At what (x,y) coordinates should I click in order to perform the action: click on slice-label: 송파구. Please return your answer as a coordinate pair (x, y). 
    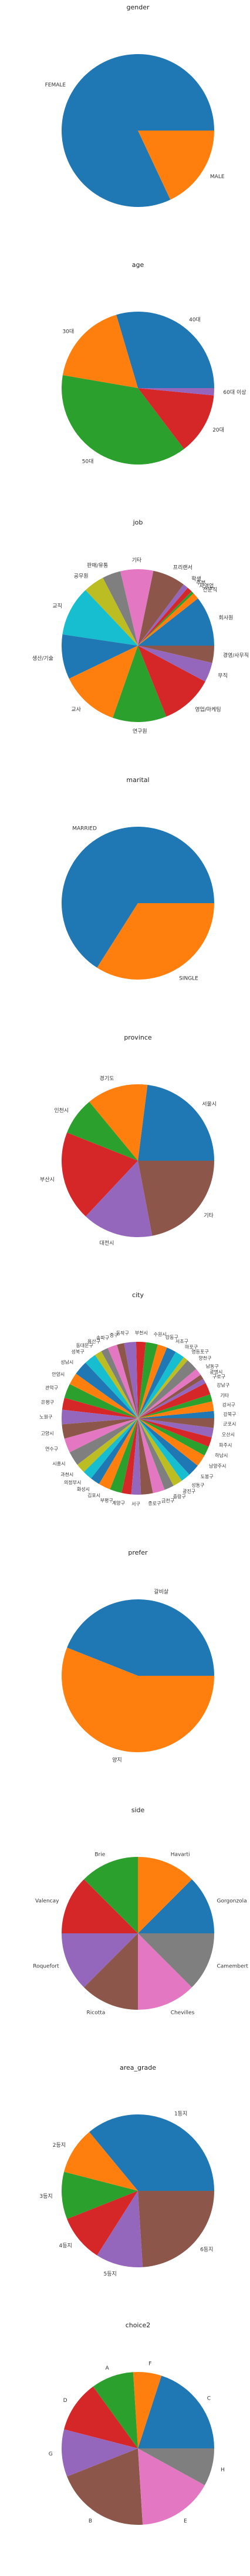
    Looking at the image, I should click on (102, 1338).